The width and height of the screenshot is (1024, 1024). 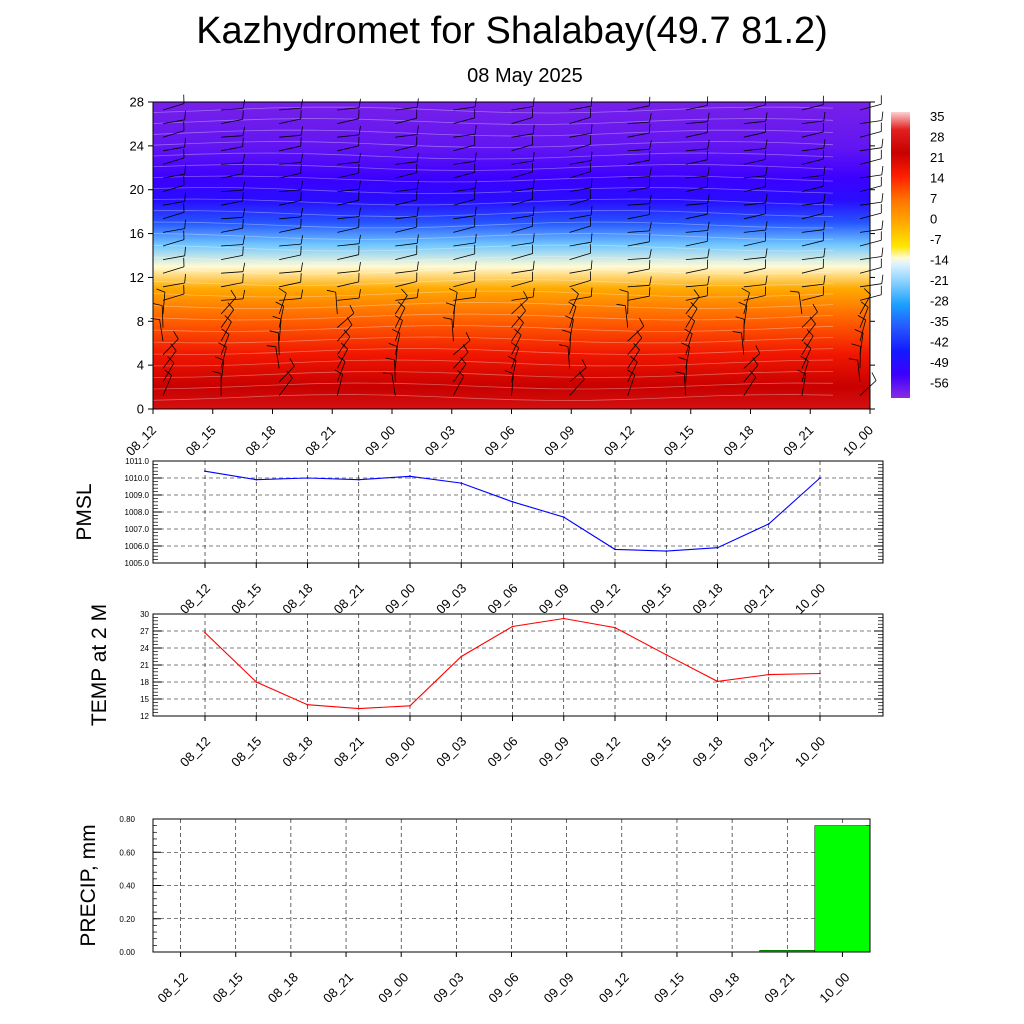 What do you see at coordinates (759, 752) in the screenshot?
I see `x-tick-label: 09_21` at bounding box center [759, 752].